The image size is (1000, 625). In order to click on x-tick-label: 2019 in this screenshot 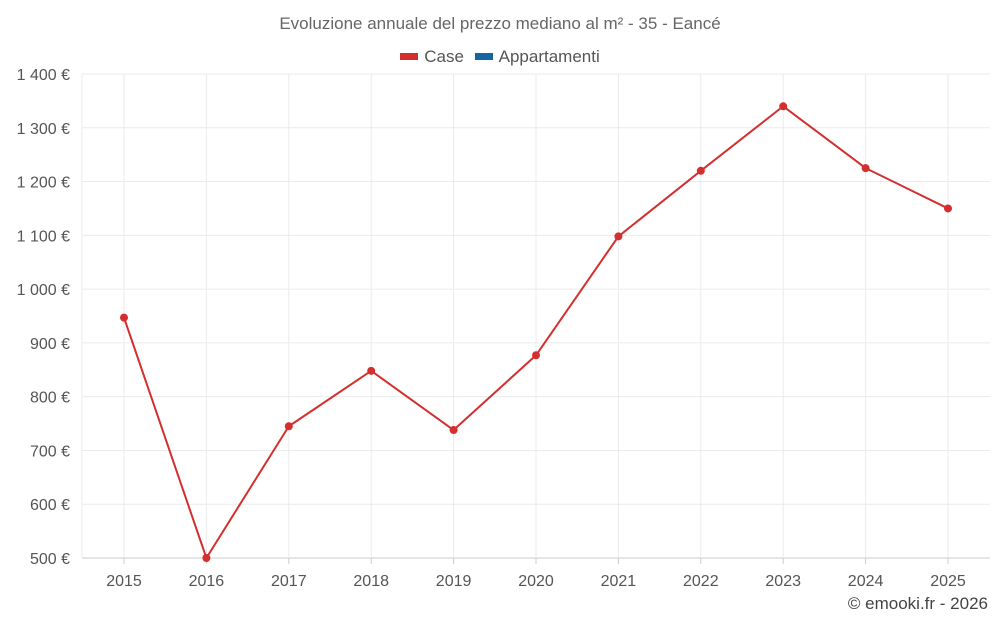, I will do `click(454, 581)`.